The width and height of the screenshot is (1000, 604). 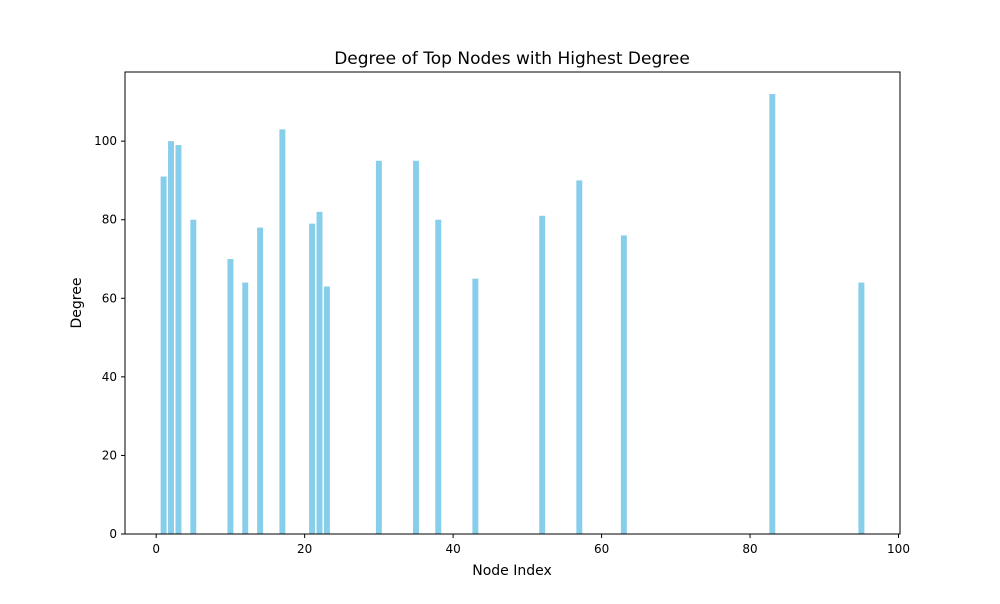 I want to click on x-tick-label: 100, so click(x=898, y=549).